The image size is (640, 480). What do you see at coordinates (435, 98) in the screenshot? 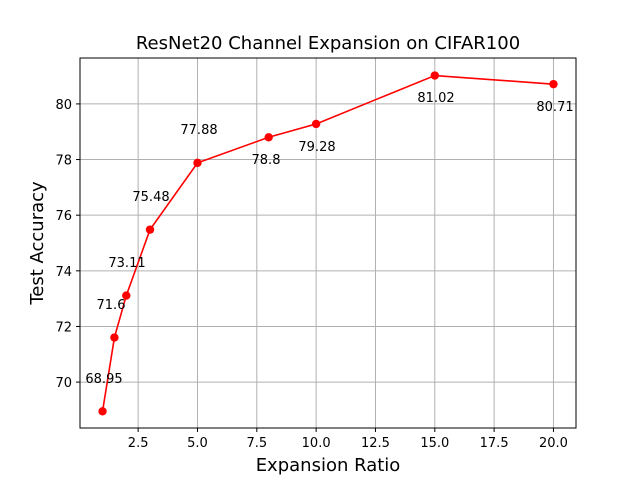
I see `data-label: 81.02` at bounding box center [435, 98].